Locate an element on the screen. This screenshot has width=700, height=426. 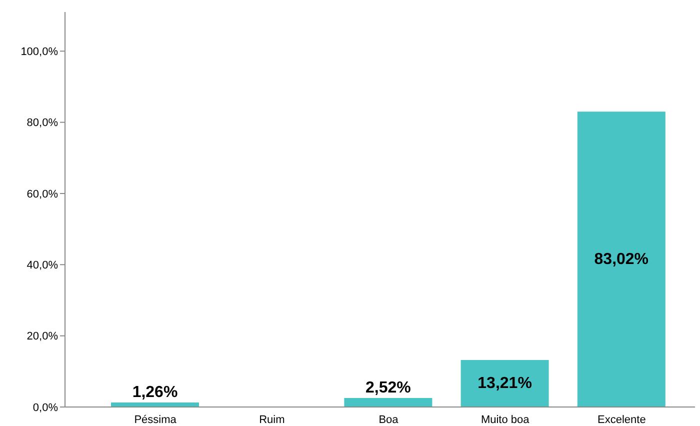
x-tick-label: Boa is located at coordinates (389, 420).